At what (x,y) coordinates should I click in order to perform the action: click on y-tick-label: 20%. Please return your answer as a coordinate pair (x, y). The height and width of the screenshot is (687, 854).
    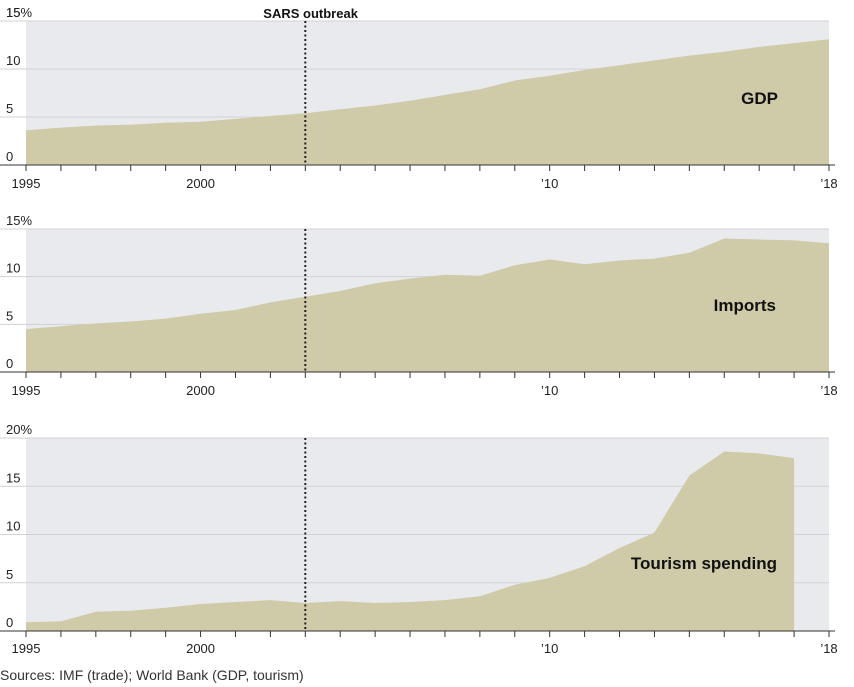
    Looking at the image, I should click on (19, 429).